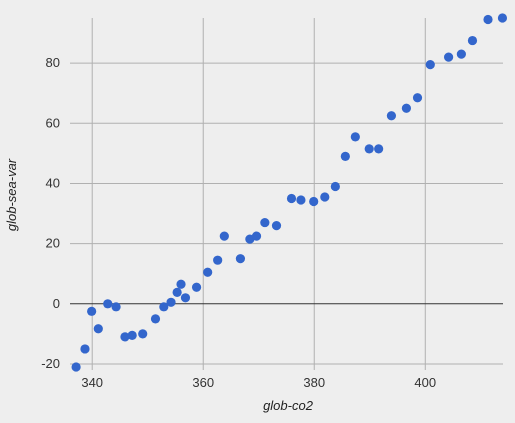 The image size is (515, 423). What do you see at coordinates (53, 62) in the screenshot?
I see `y-tick-label: 80` at bounding box center [53, 62].